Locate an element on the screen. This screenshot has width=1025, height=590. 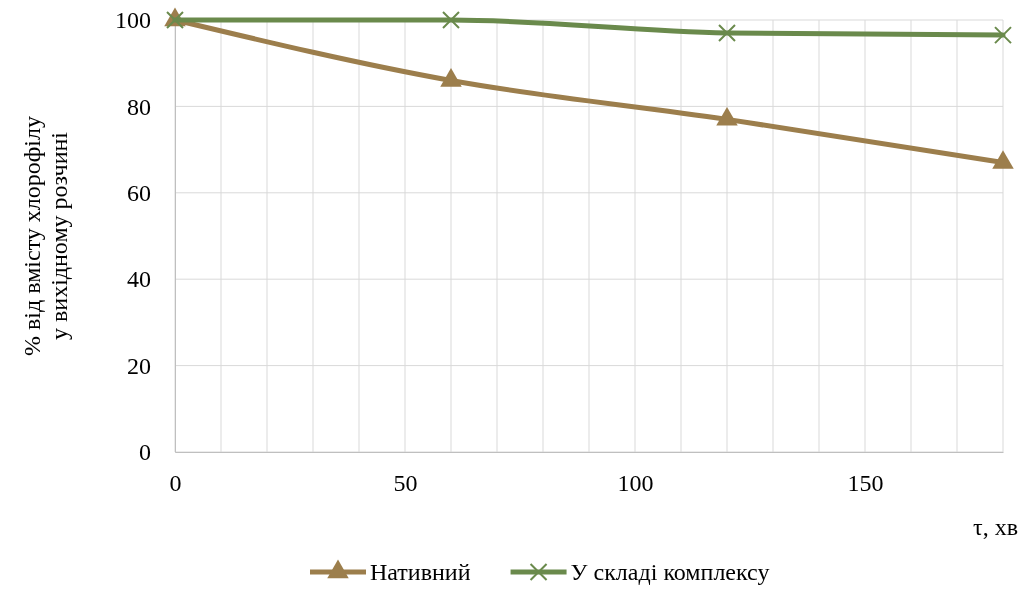
y-tick-label: 20 is located at coordinates (139, 365).